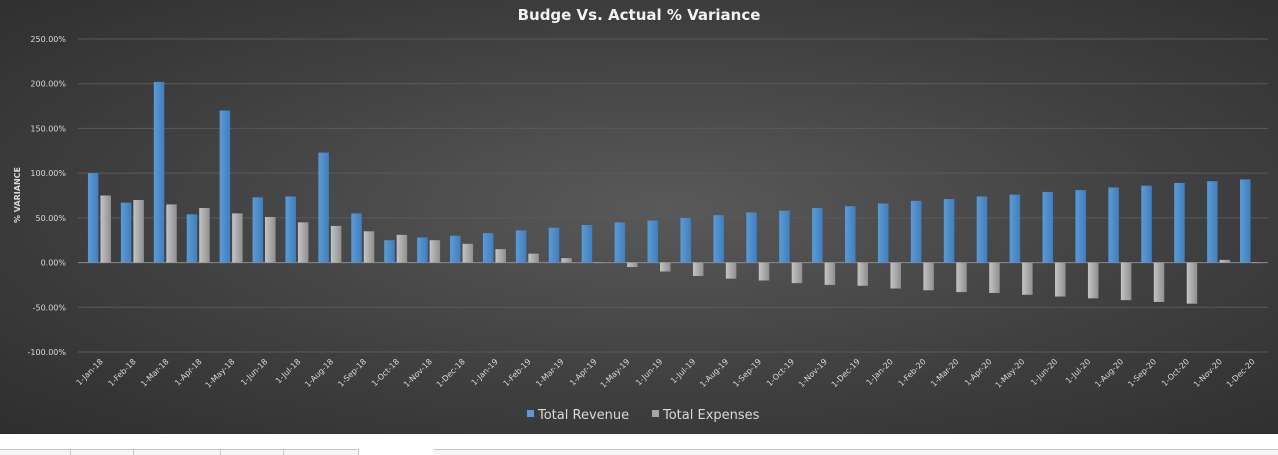 Image resolution: width=1278 pixels, height=455 pixels. Describe the element at coordinates (1208, 373) in the screenshot. I see `x-tick-label: 1-Nov-20` at that location.